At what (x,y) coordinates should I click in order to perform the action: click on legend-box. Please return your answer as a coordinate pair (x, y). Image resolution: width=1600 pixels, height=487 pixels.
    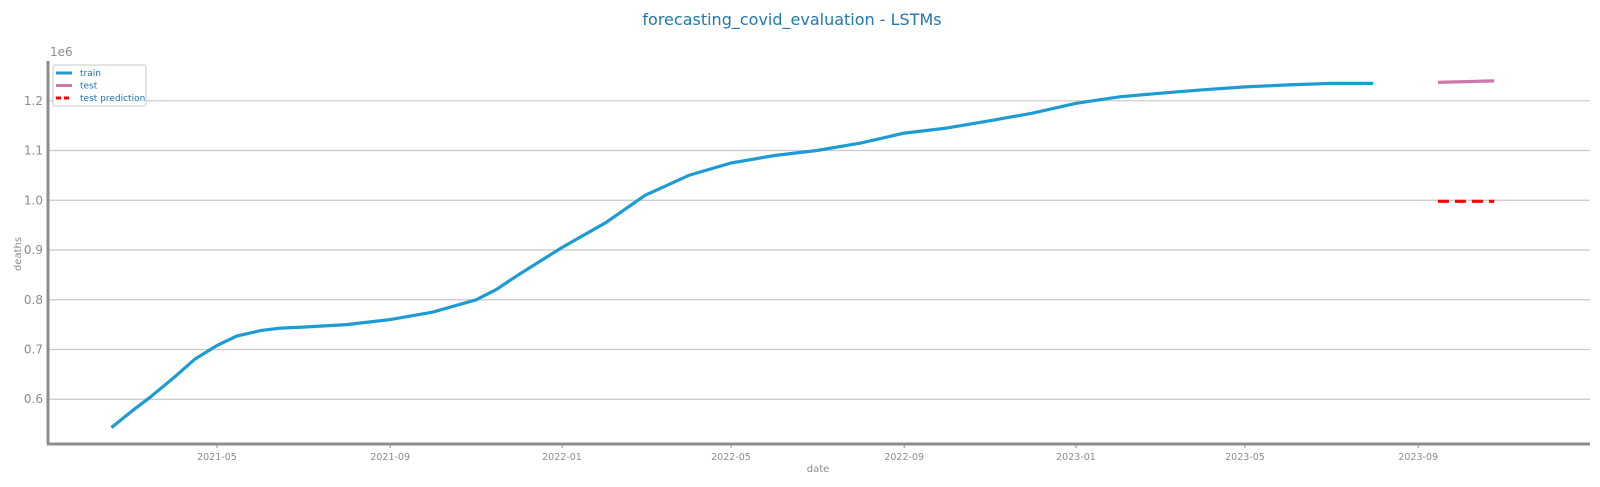
    Looking at the image, I should click on (99, 85).